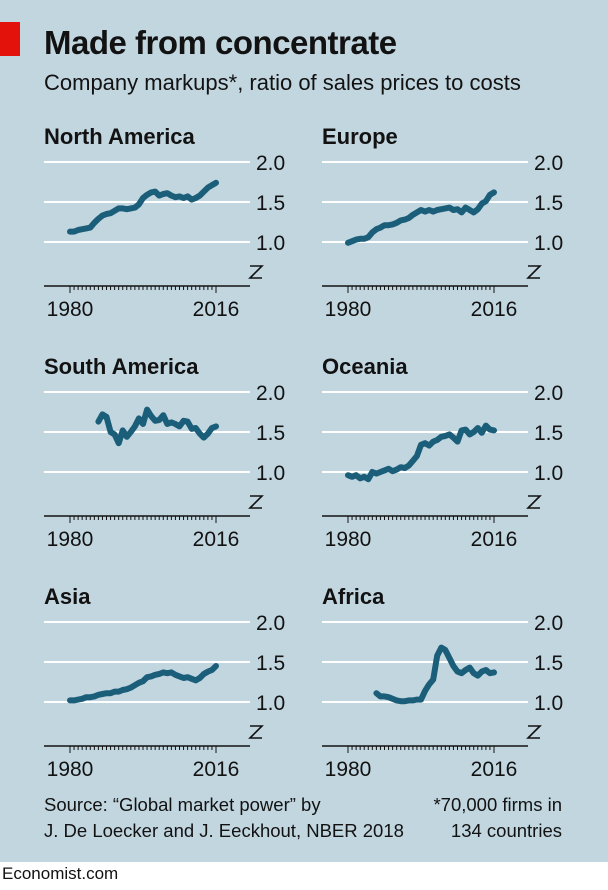 This screenshot has width=608, height=890. Describe the element at coordinates (224, 830) in the screenshot. I see `source-line-2: J. De Loecker and J. Eeckhout, NBER 2018` at that location.